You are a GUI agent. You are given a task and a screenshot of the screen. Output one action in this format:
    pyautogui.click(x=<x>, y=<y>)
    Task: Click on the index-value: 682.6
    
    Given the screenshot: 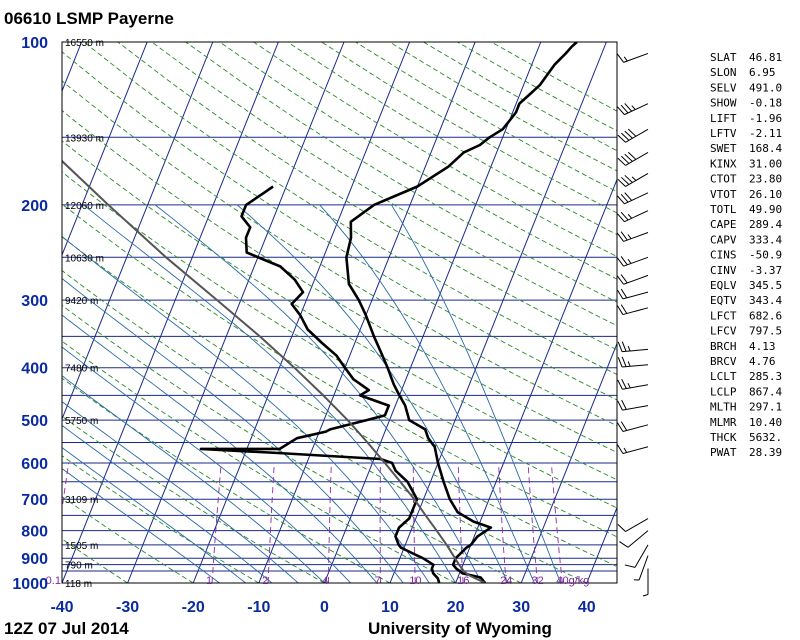 What is the action you would take?
    pyautogui.click(x=765, y=315)
    